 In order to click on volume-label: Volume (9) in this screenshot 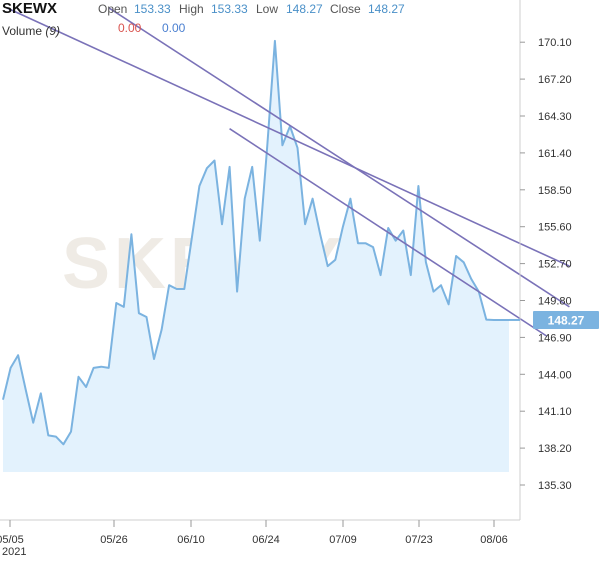, I will do `click(31, 31)`.